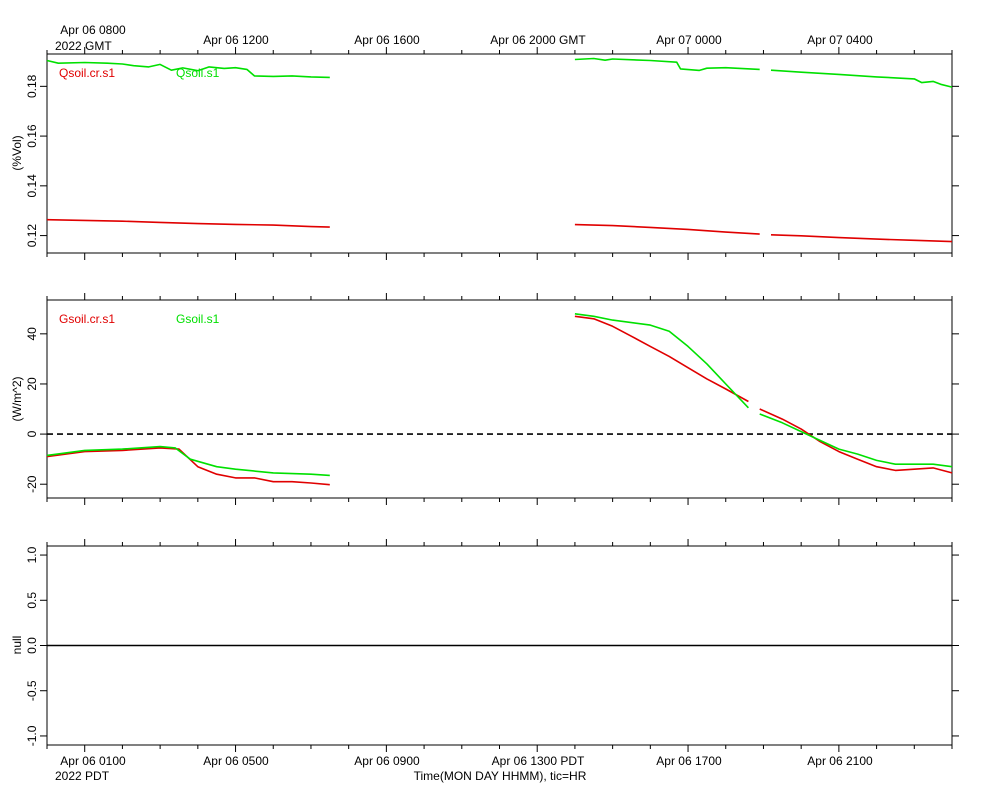 Image resolution: width=1000 pixels, height=800 pixels. What do you see at coordinates (538, 761) in the screenshot?
I see `bottom-time-label: Apr 06 1300 PDT` at bounding box center [538, 761].